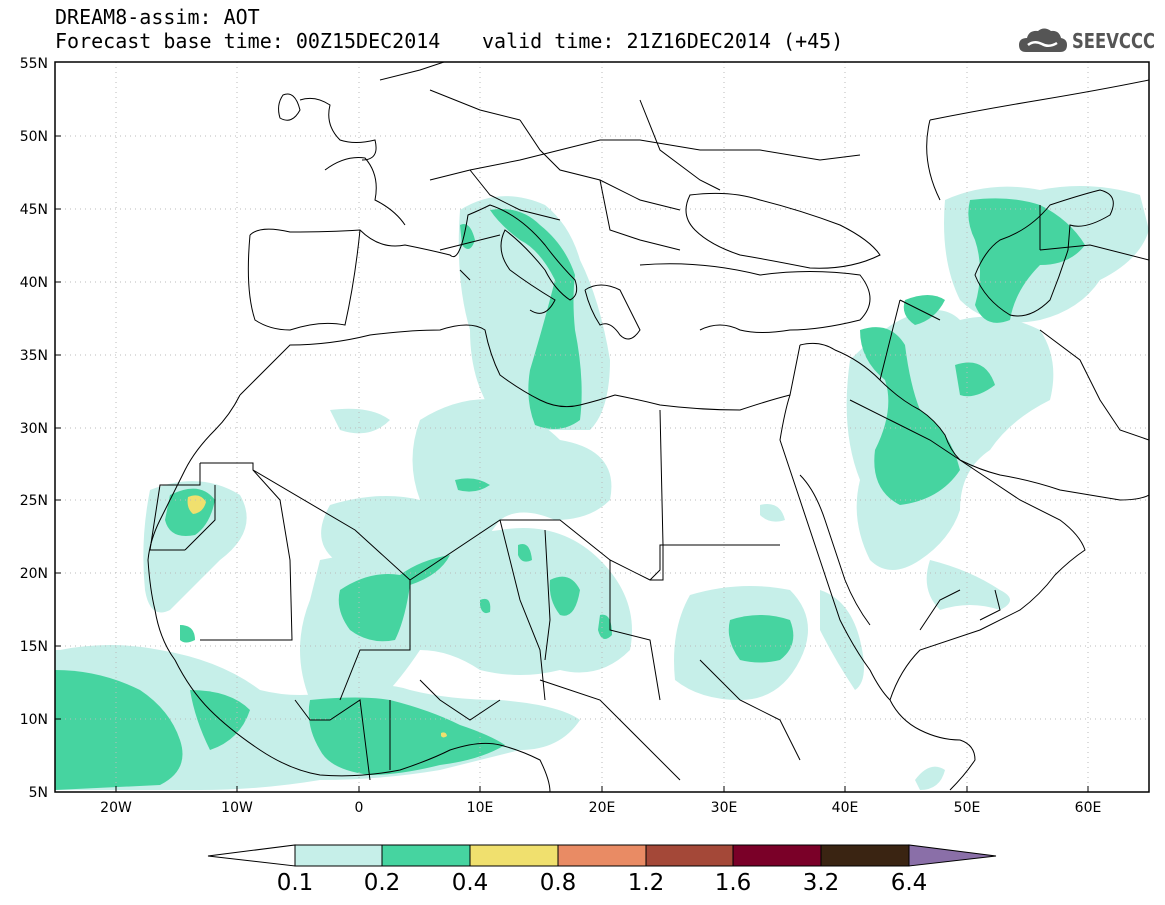 The width and height of the screenshot is (1165, 905). I want to click on lon-label: 20W, so click(116, 808).